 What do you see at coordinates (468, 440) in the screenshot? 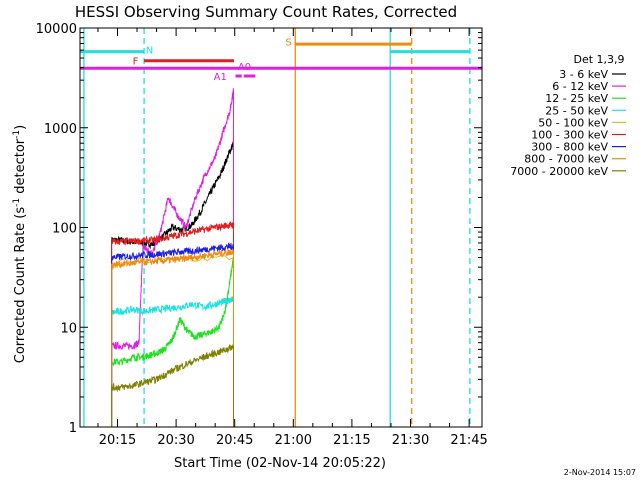
I see `x-tick-label-6: 21:45` at bounding box center [468, 440].